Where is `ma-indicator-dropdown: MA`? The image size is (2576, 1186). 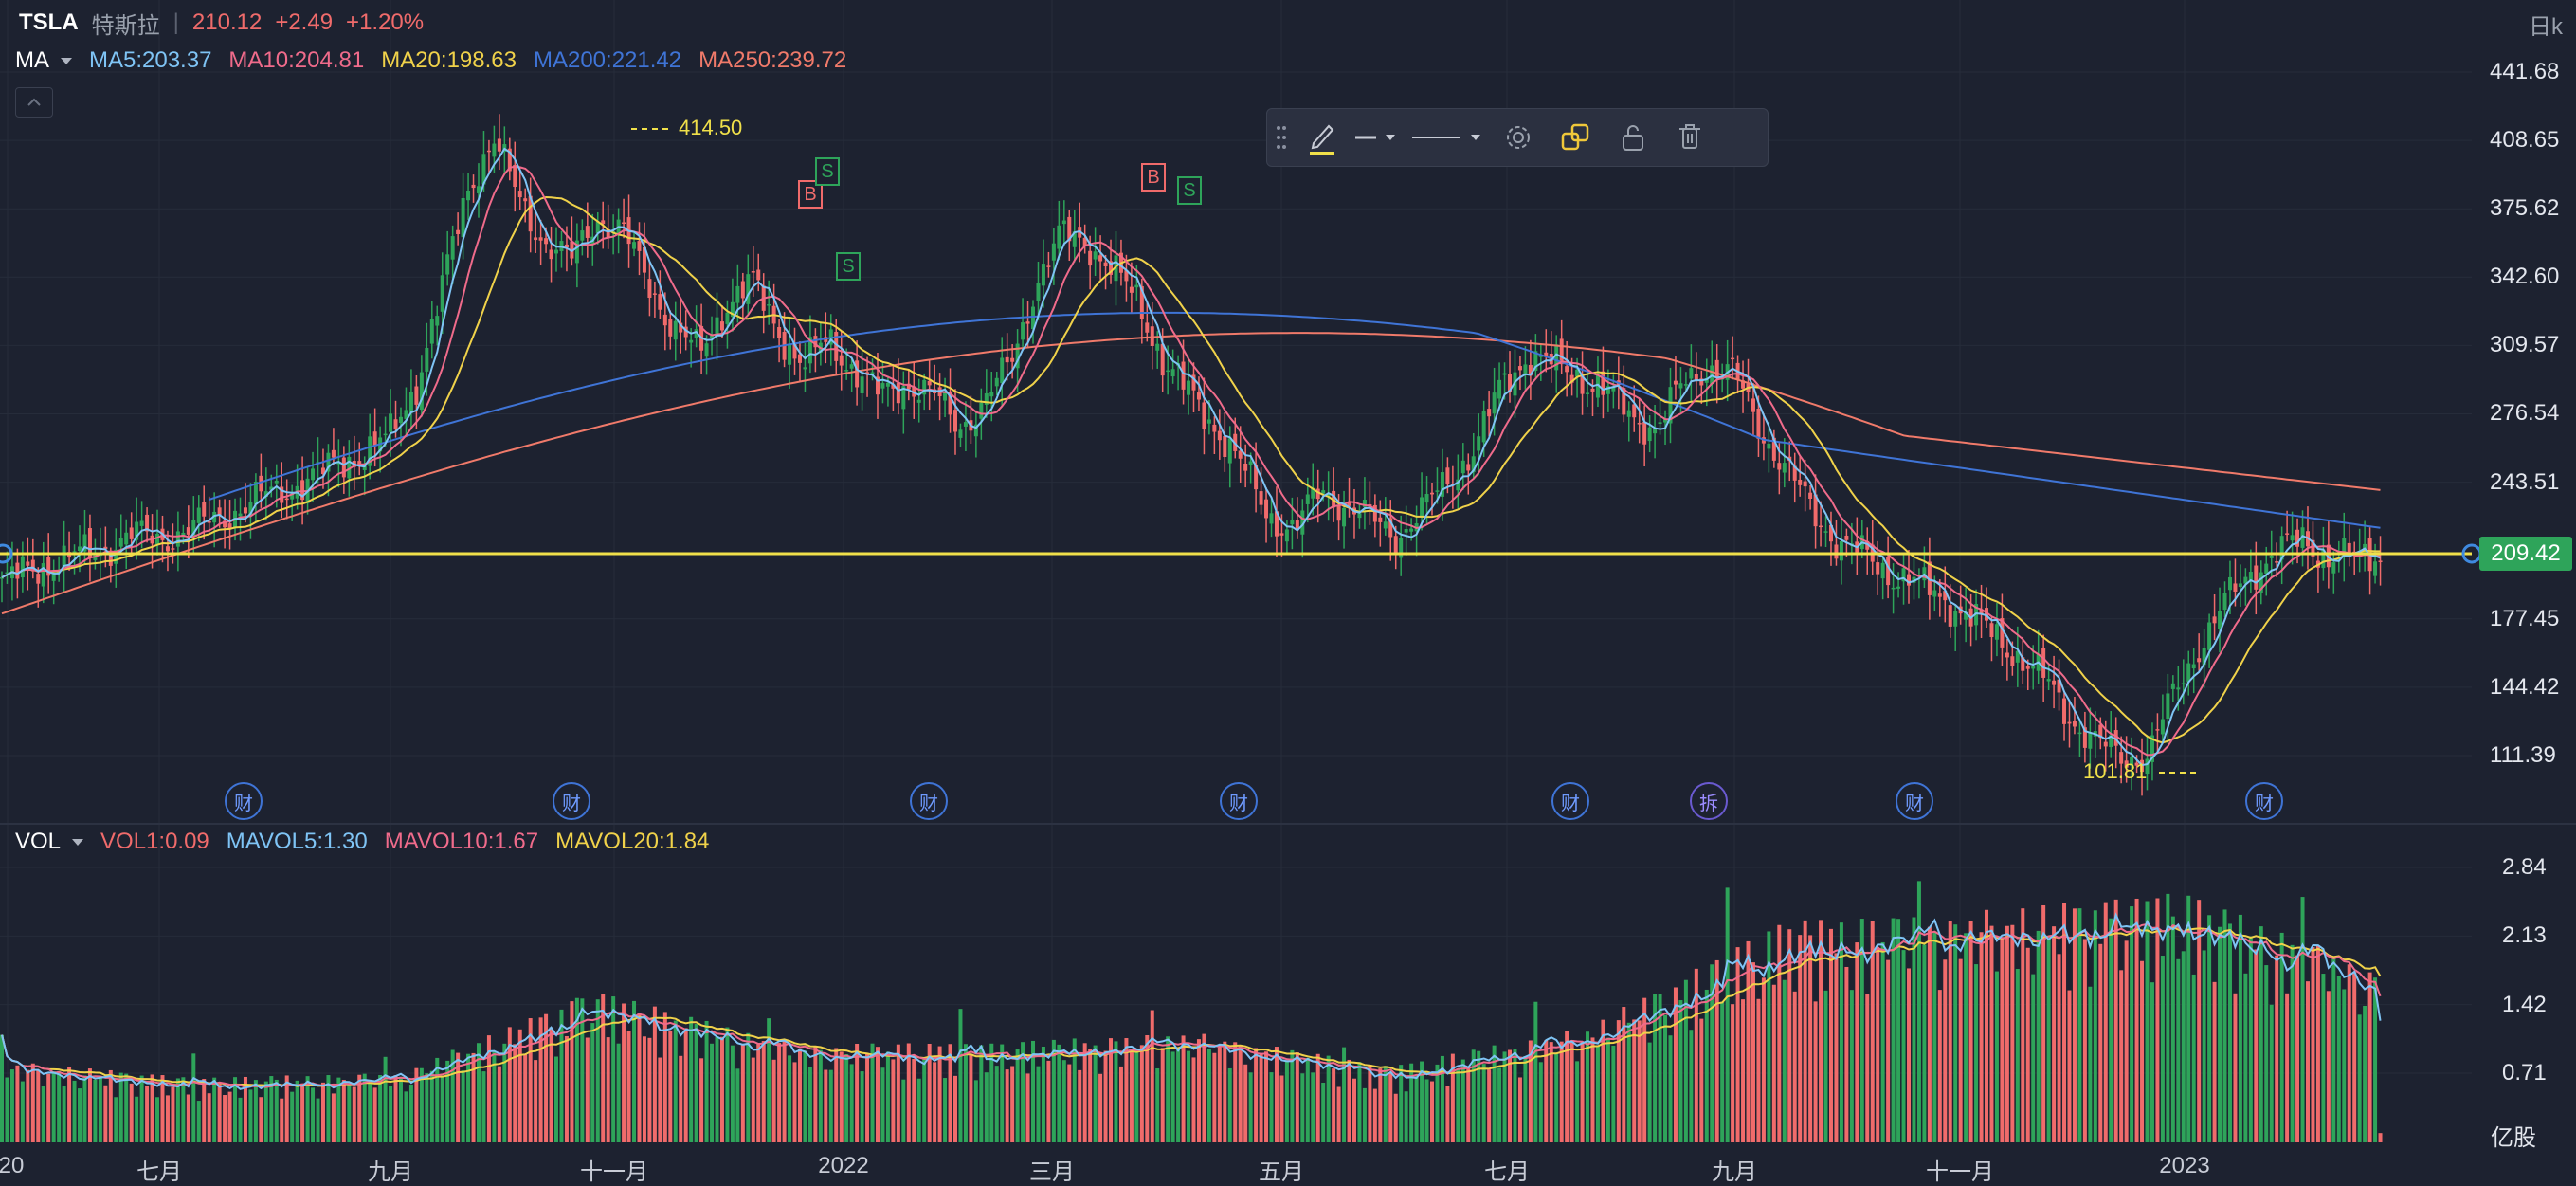
ma-indicator-dropdown: MA is located at coordinates (43, 60).